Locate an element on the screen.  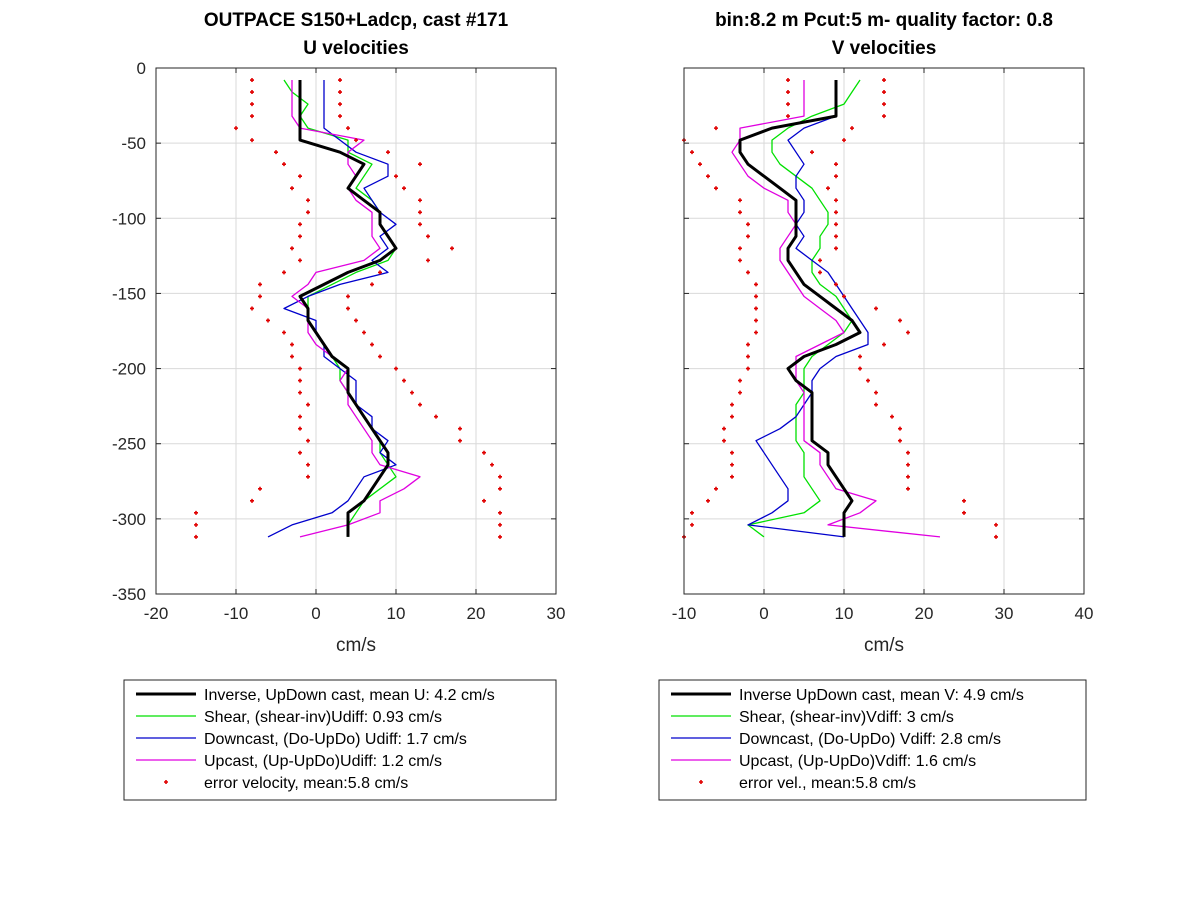
v-series-group is located at coordinates (840, 308).